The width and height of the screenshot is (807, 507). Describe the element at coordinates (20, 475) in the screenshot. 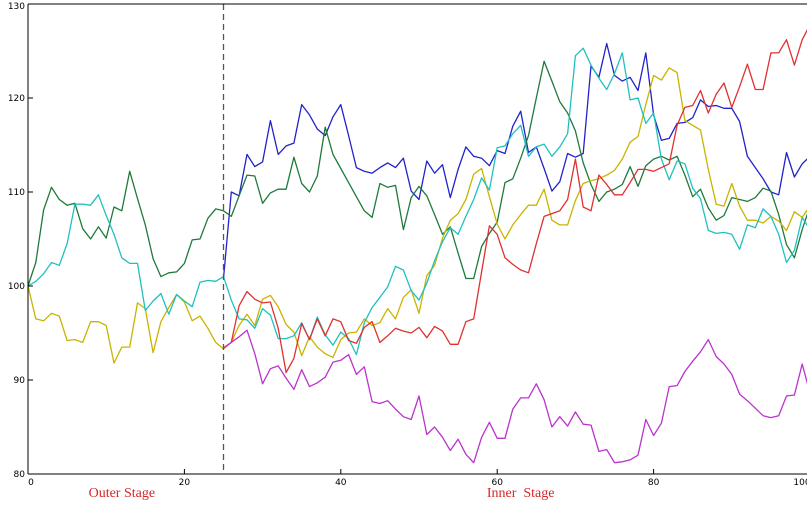

I see `y-tick-label-80: 80` at that location.